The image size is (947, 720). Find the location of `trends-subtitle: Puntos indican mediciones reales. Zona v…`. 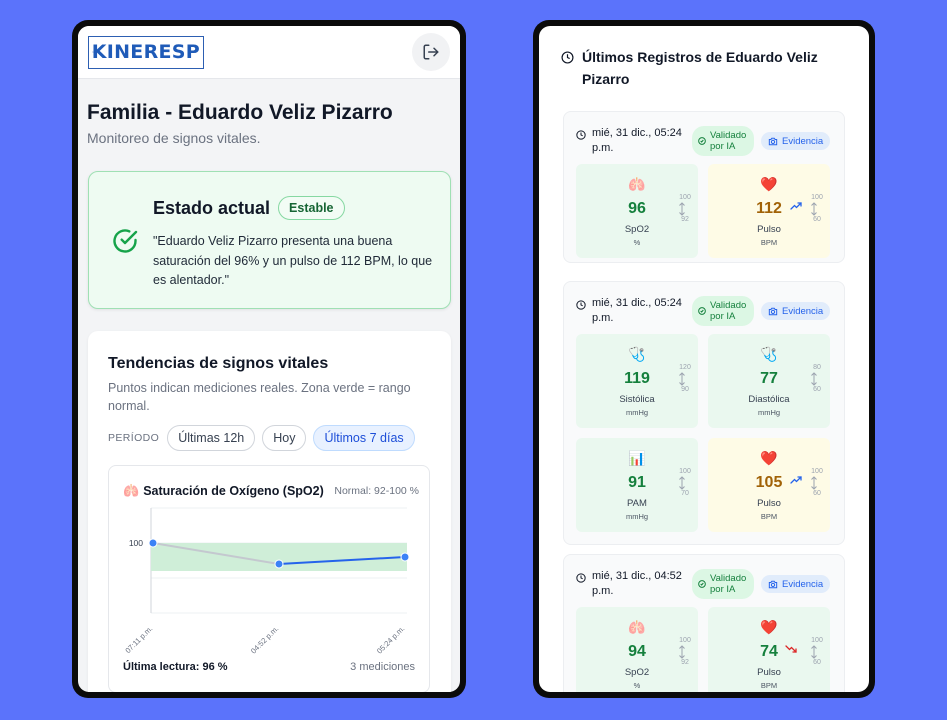

trends-subtitle: Puntos indican mediciones reales. Zona v… is located at coordinates (259, 397).